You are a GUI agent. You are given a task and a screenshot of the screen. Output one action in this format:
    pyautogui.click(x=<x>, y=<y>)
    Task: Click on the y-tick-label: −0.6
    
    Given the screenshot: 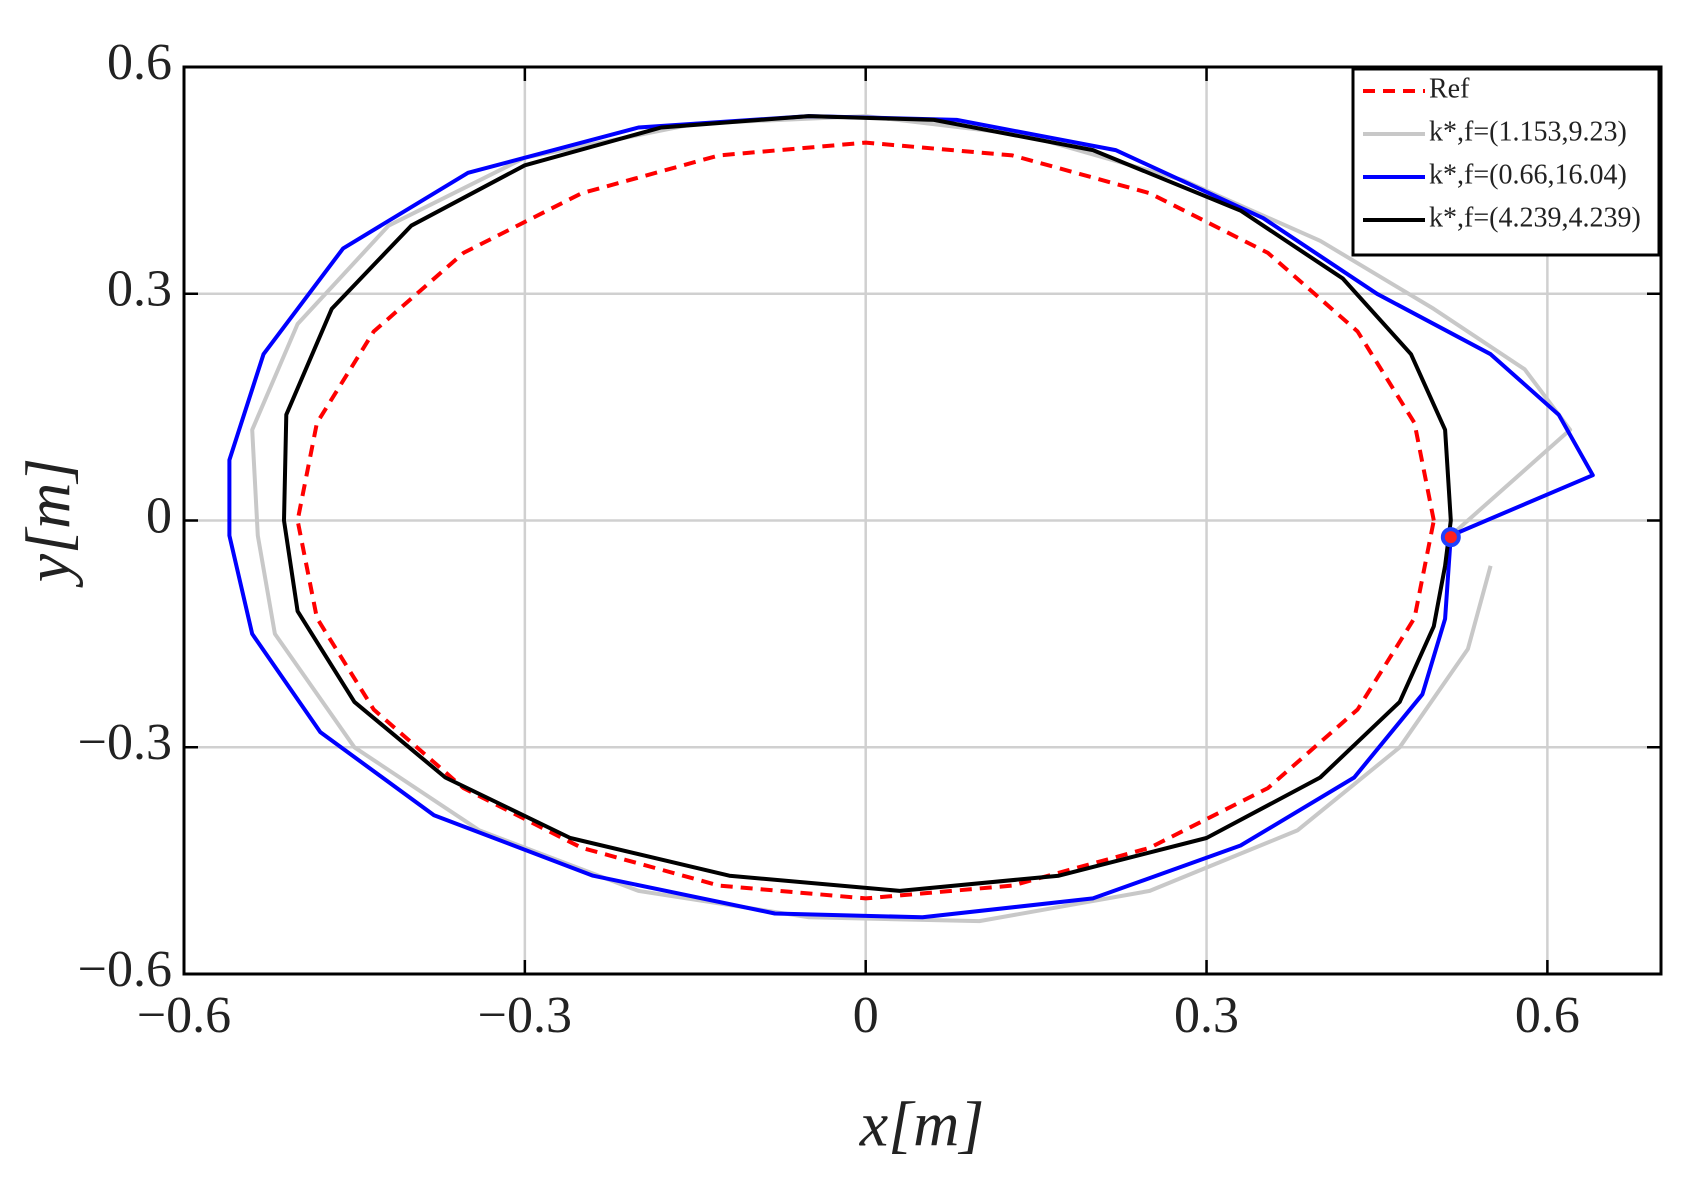 What is the action you would take?
    pyautogui.click(x=125, y=969)
    